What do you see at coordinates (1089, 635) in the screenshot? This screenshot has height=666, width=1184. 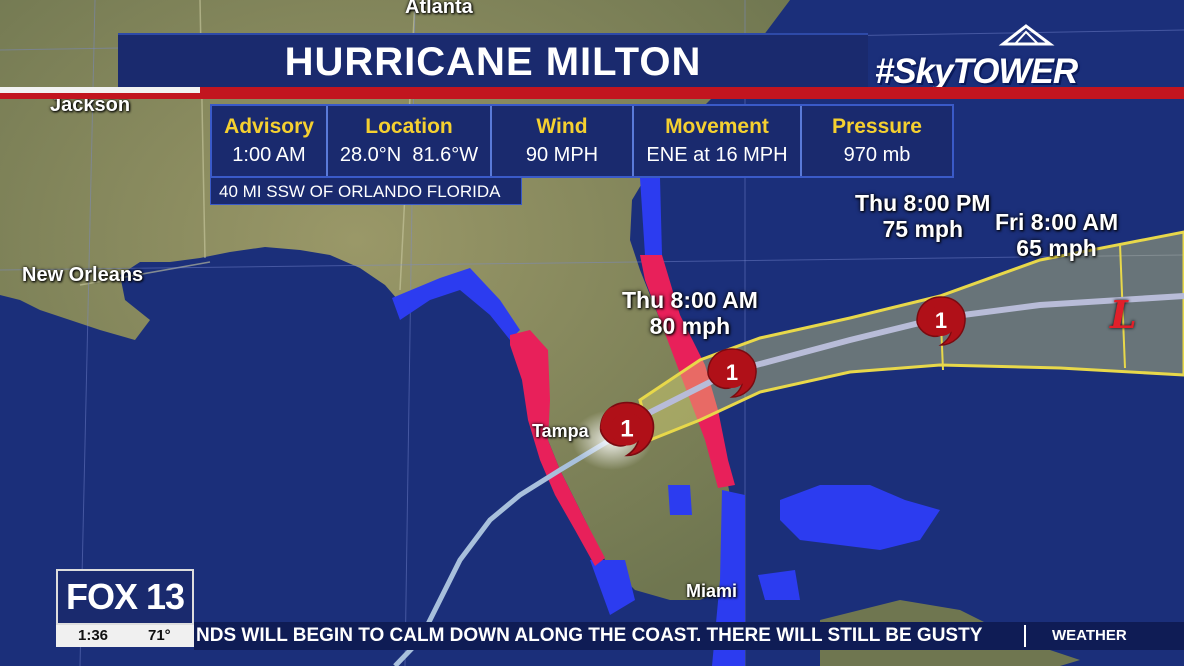 I see `ticker-category: WEATHER` at bounding box center [1089, 635].